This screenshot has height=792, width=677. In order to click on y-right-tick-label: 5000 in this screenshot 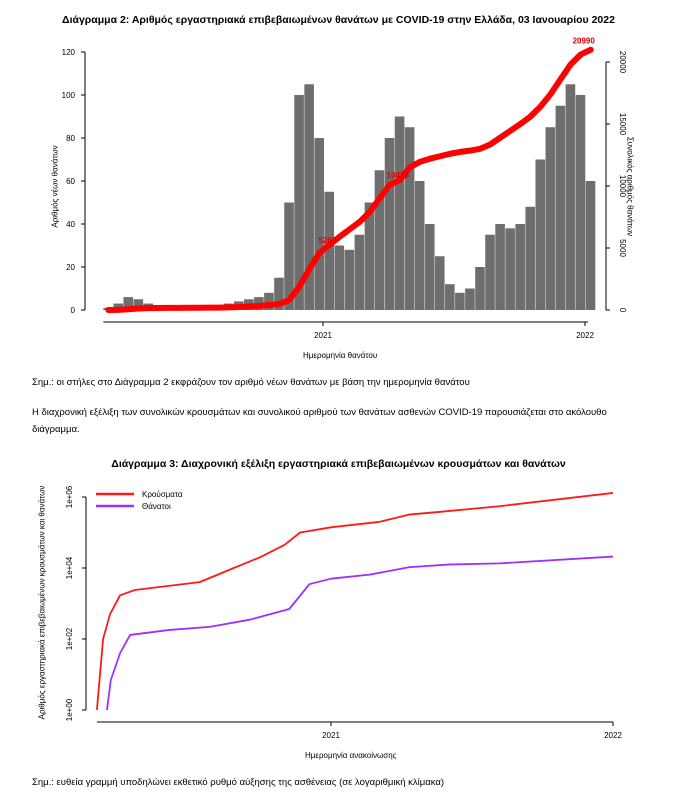, I will do `click(622, 248)`.